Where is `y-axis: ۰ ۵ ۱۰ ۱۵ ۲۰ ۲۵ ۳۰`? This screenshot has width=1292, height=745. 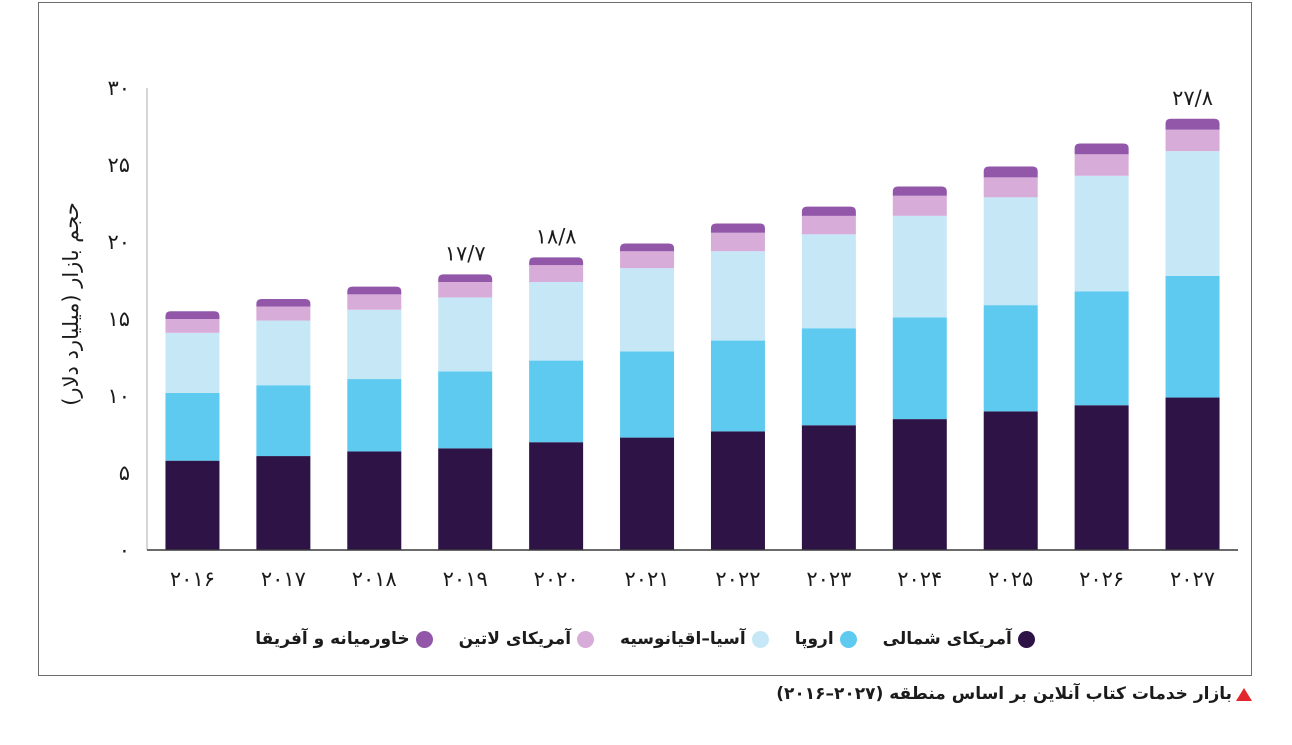 y-axis: ۰ ۵ ۱۰ ۱۵ ۲۰ ۲۵ ۳۰ is located at coordinates (127, 319).